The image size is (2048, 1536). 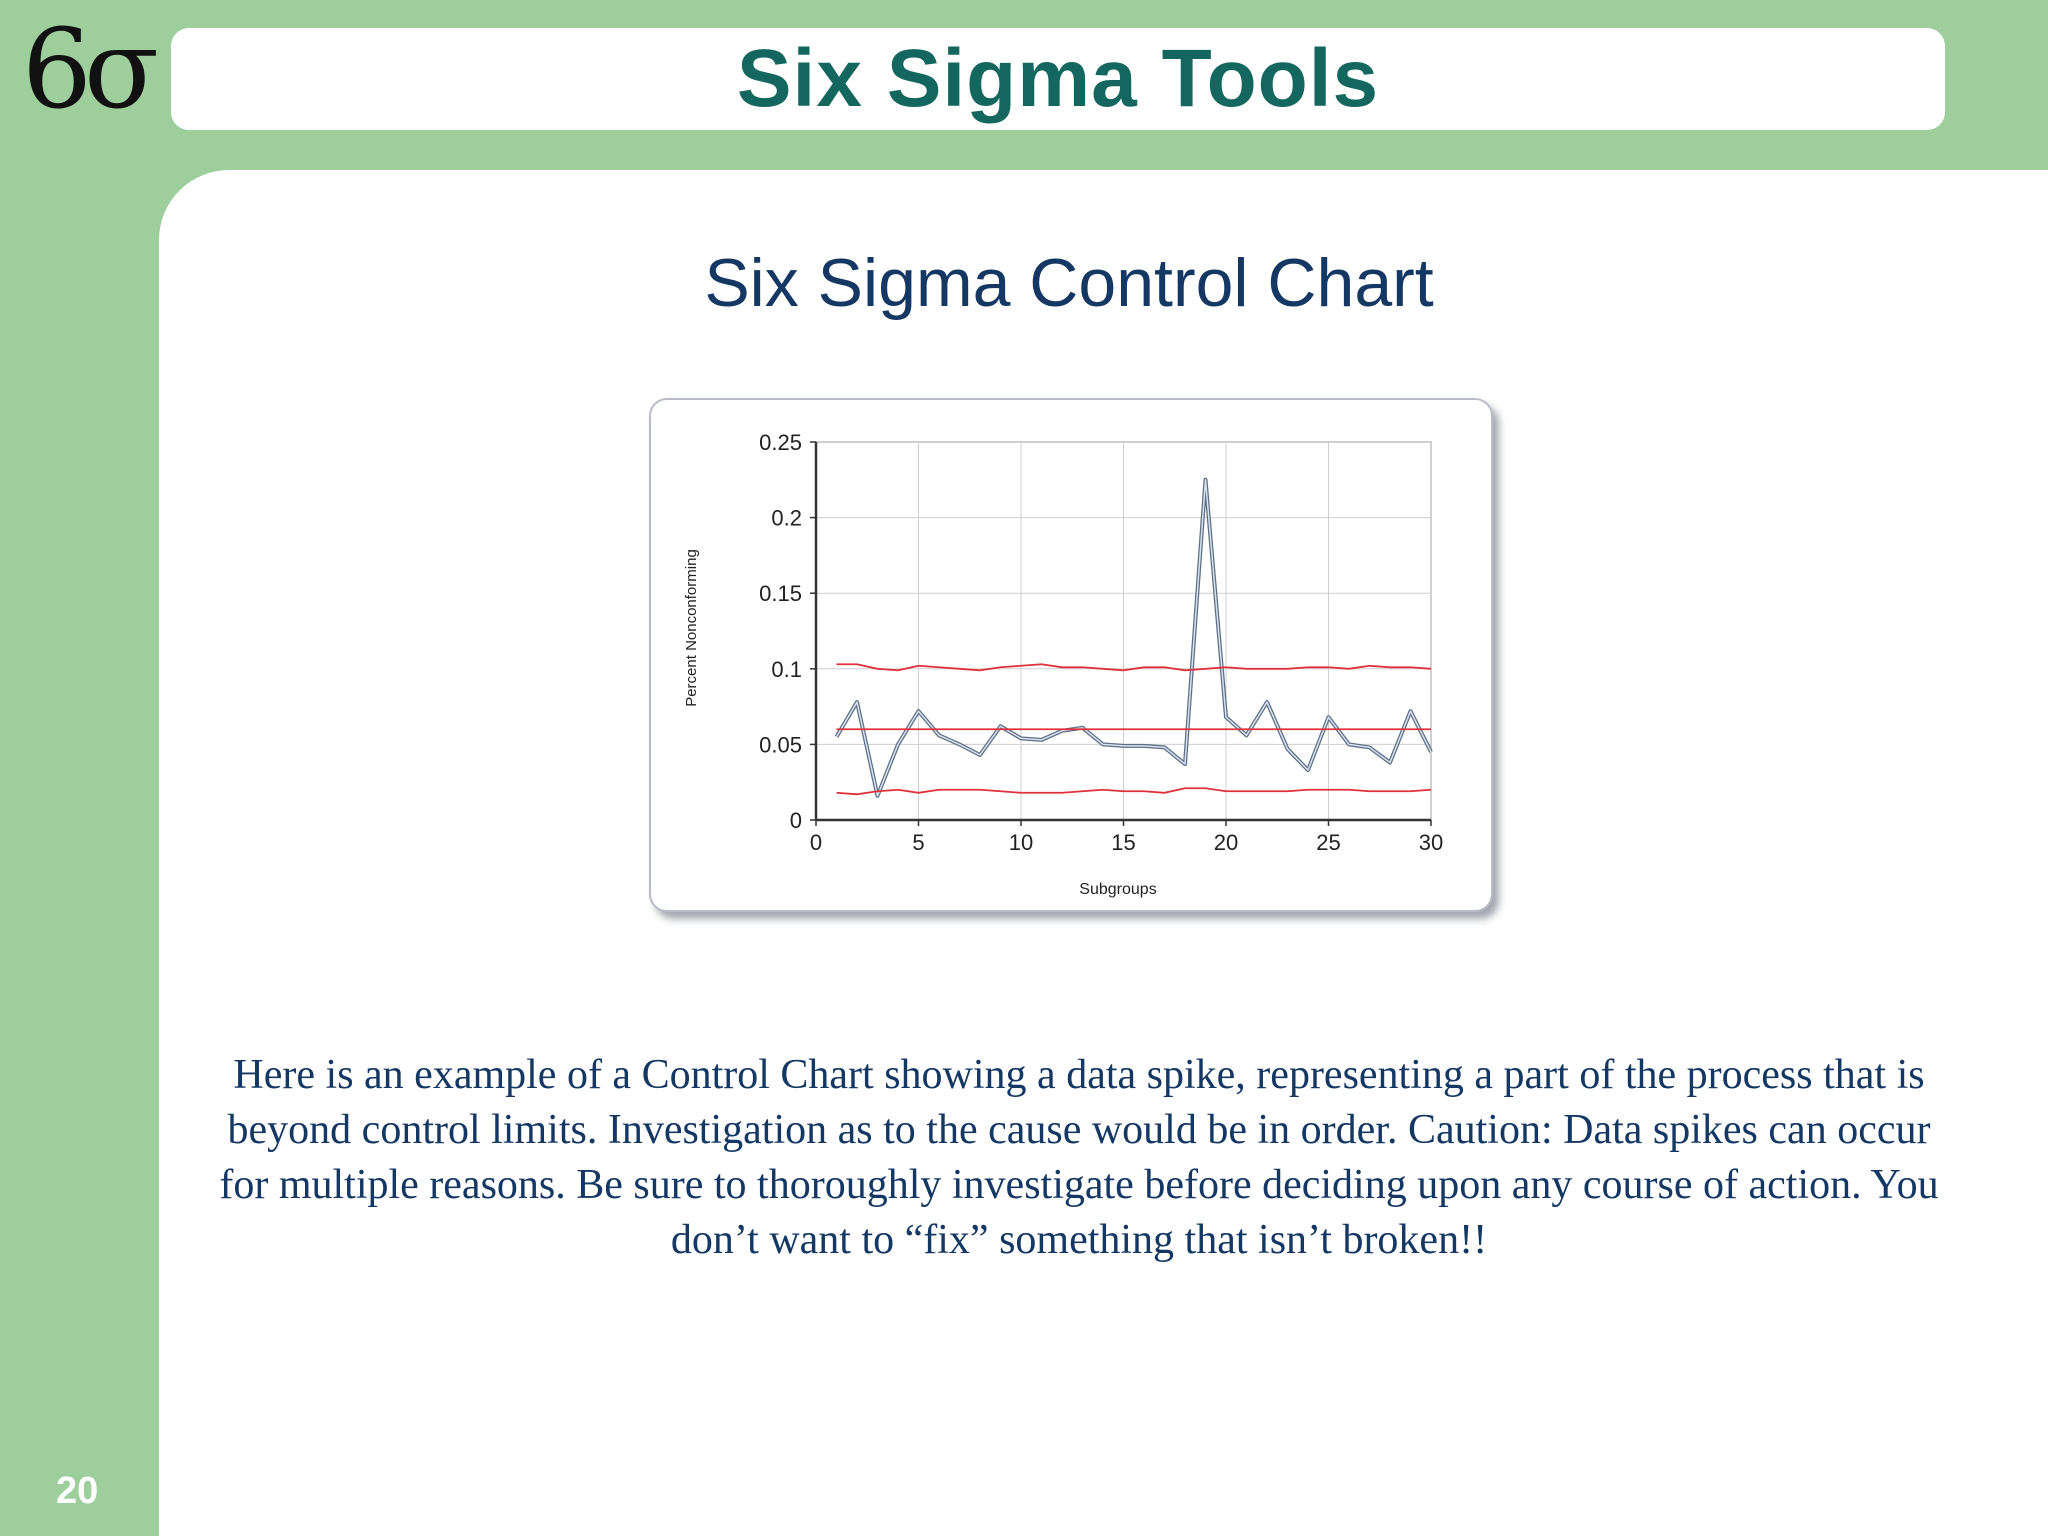 I want to click on x-tick-label: 10, so click(x=1021, y=842).